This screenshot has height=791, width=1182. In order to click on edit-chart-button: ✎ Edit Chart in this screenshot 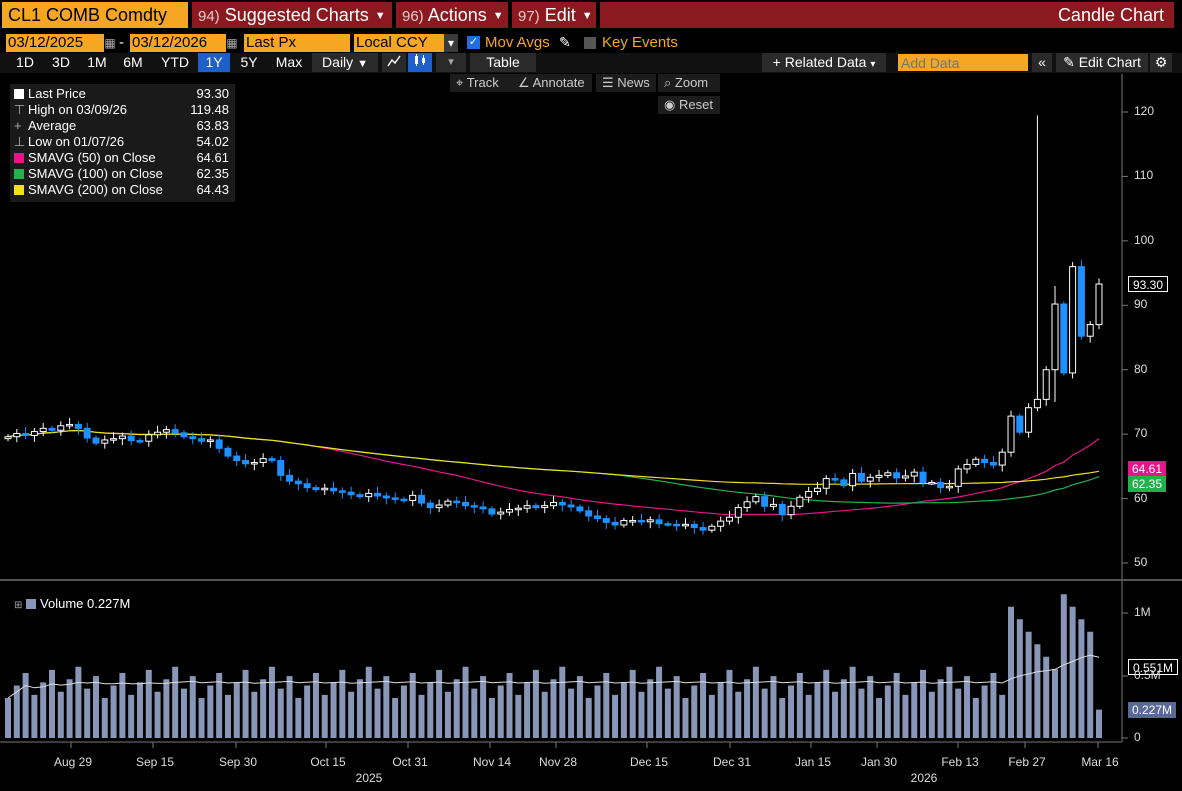, I will do `click(1102, 62)`.